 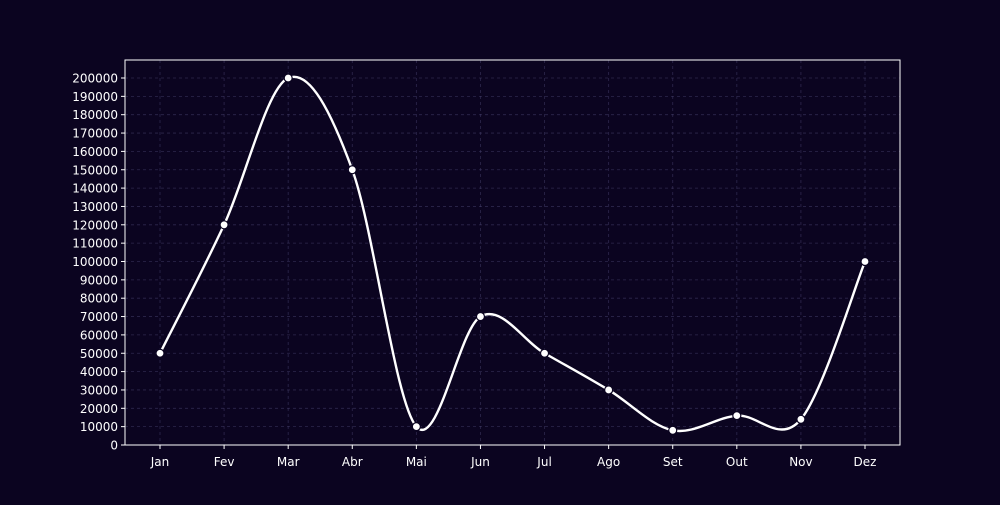 I want to click on y-tick-label: 120000, so click(x=95, y=225).